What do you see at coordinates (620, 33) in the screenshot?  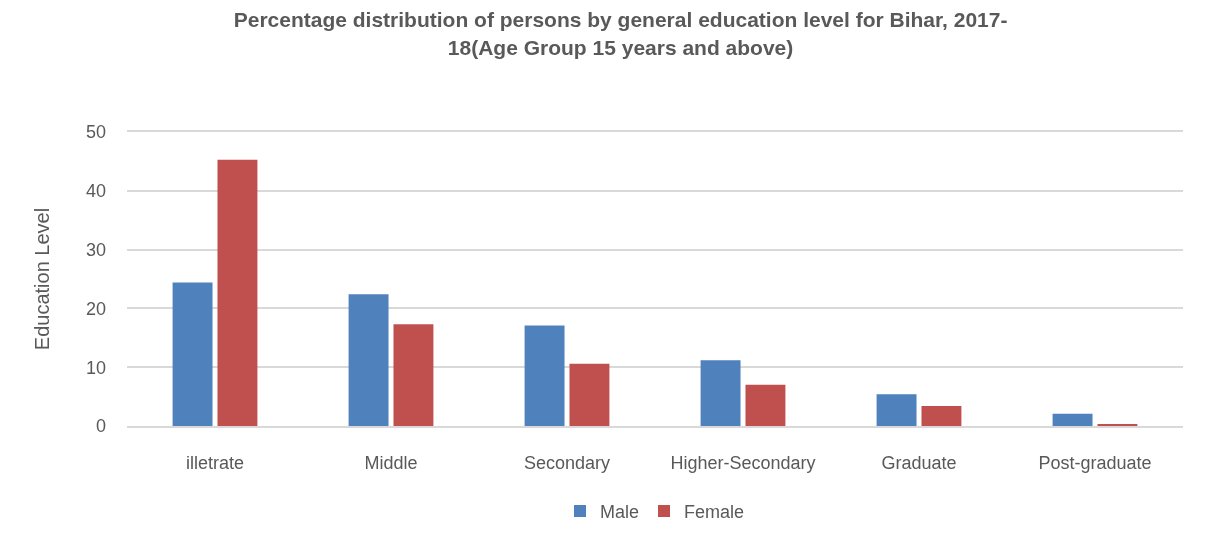 I see `chart-title: Percentage distribution of persons by general education level for Bihar, 2017- 18(Age Group 15 years and above)` at bounding box center [620, 33].